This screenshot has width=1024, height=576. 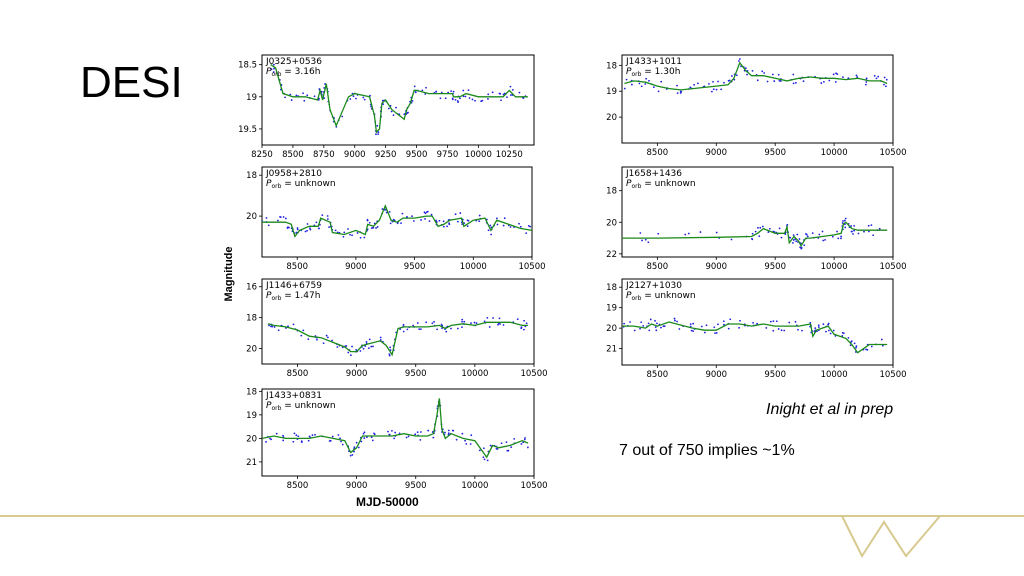 I want to click on period-subscript: orb, so click(x=636, y=186).